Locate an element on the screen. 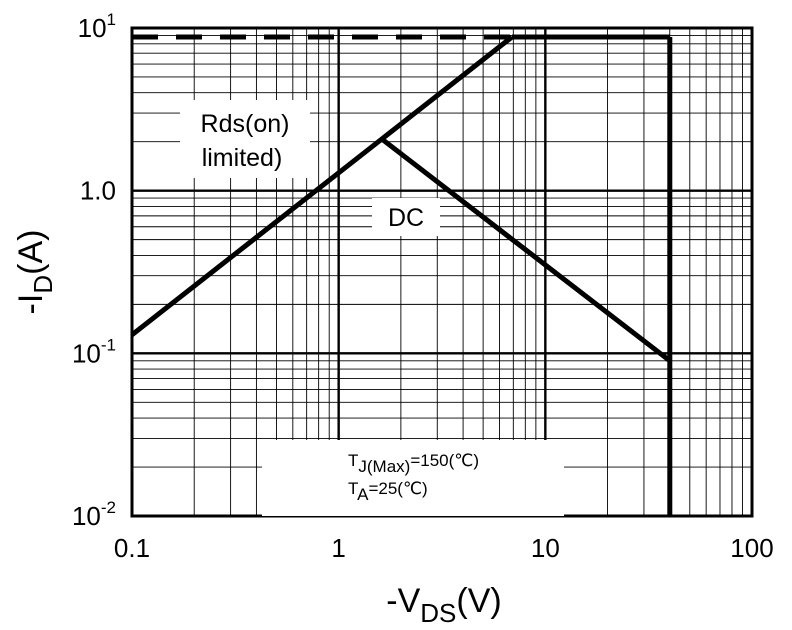  series-dc is located at coordinates (525, 249).